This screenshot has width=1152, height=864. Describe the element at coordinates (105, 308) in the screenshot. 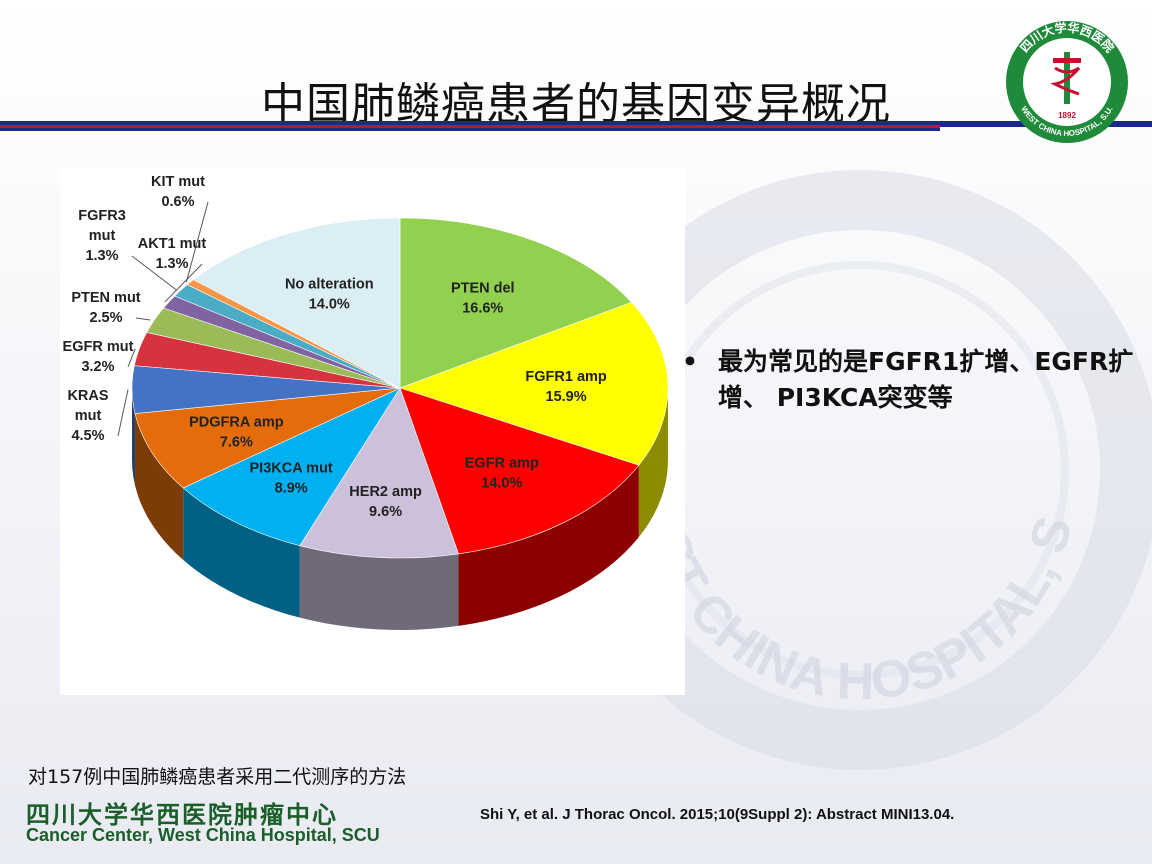

I see `pie-label-pten-mut: PTEN mut 2.5%` at that location.